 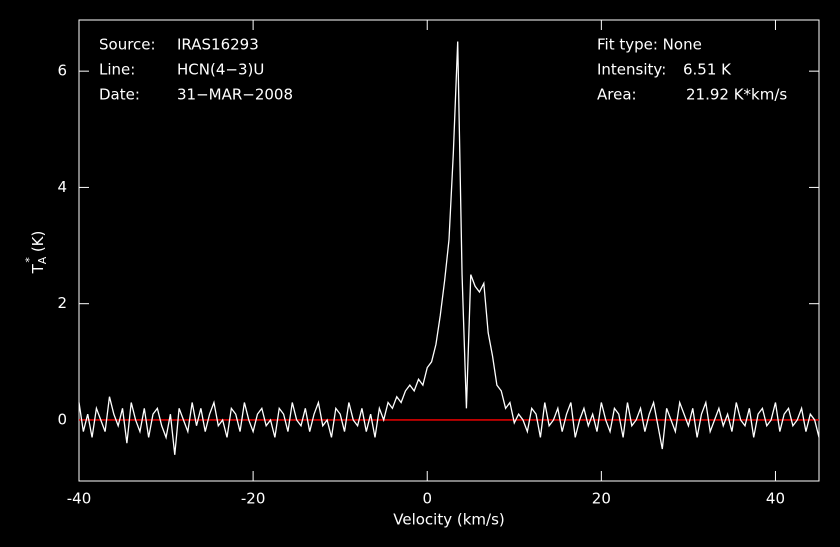 I want to click on x-tick-label: 20, so click(x=601, y=499).